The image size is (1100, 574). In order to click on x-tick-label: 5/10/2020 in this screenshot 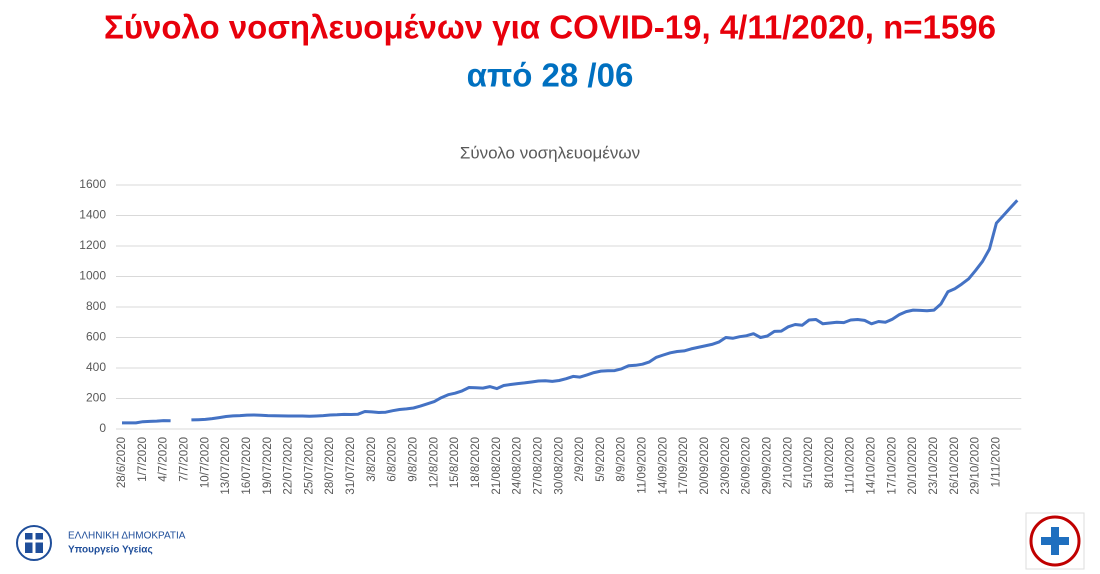, I will do `click(809, 462)`.